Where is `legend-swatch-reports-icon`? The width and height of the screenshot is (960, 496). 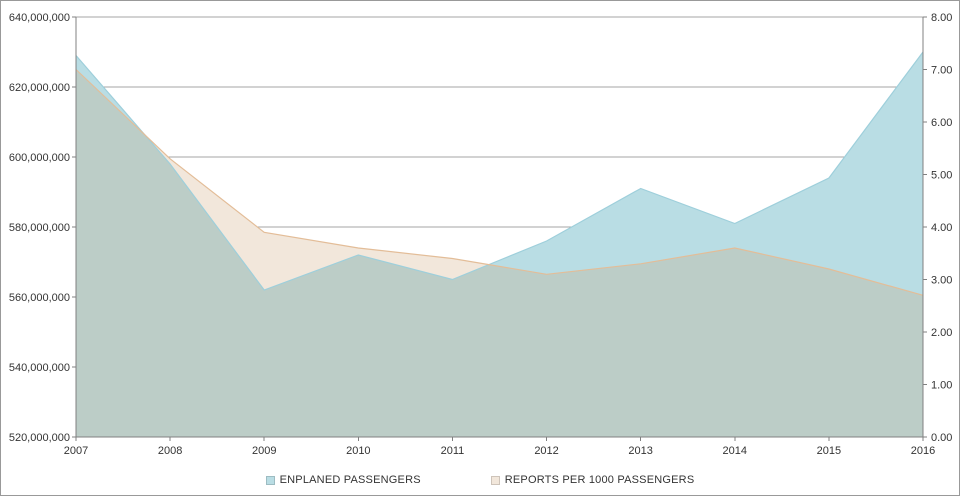 legend-swatch-reports-icon is located at coordinates (495, 480).